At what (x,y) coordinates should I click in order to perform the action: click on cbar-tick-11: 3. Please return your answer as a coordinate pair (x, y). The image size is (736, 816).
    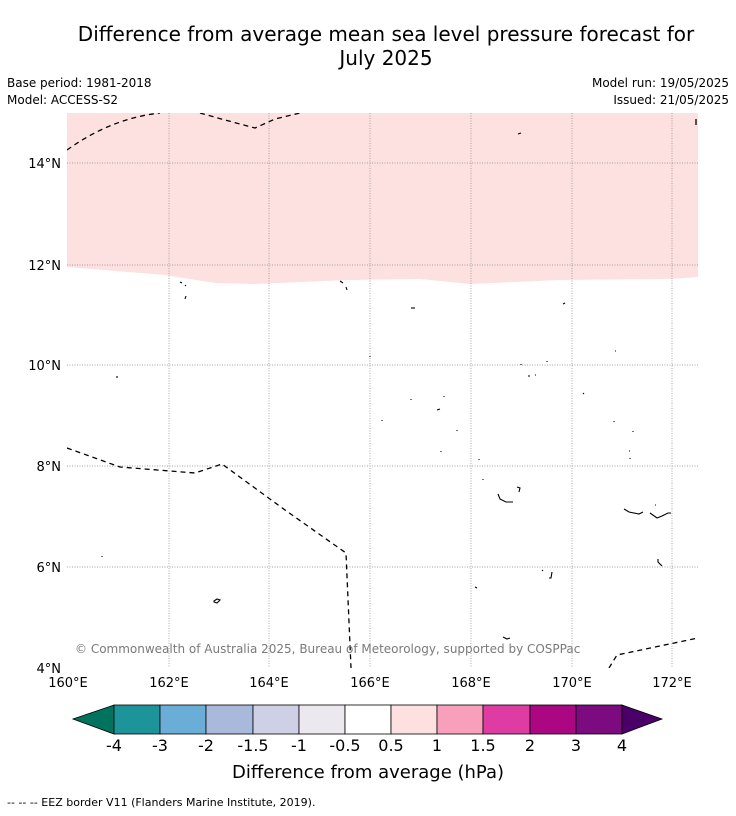
    Looking at the image, I should click on (576, 745).